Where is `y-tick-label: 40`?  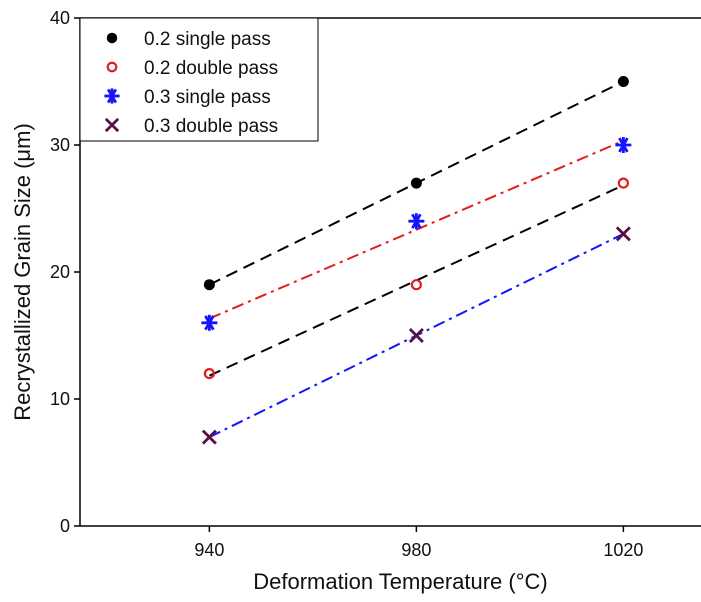
y-tick-label: 40 is located at coordinates (60, 18).